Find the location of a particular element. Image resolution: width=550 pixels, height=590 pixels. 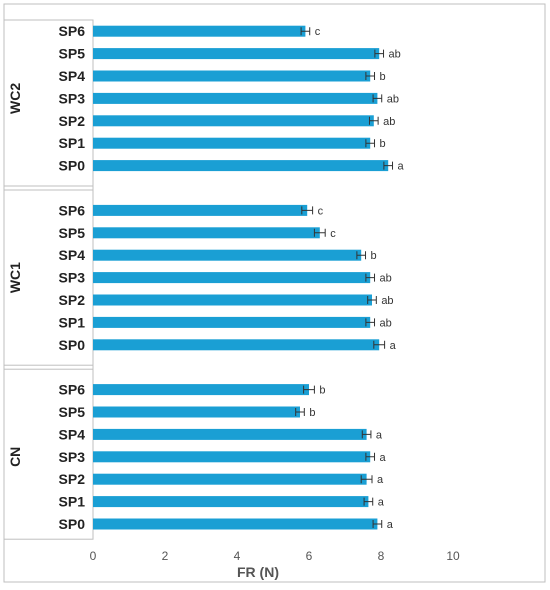

x-tick-label: 6 is located at coordinates (309, 556).